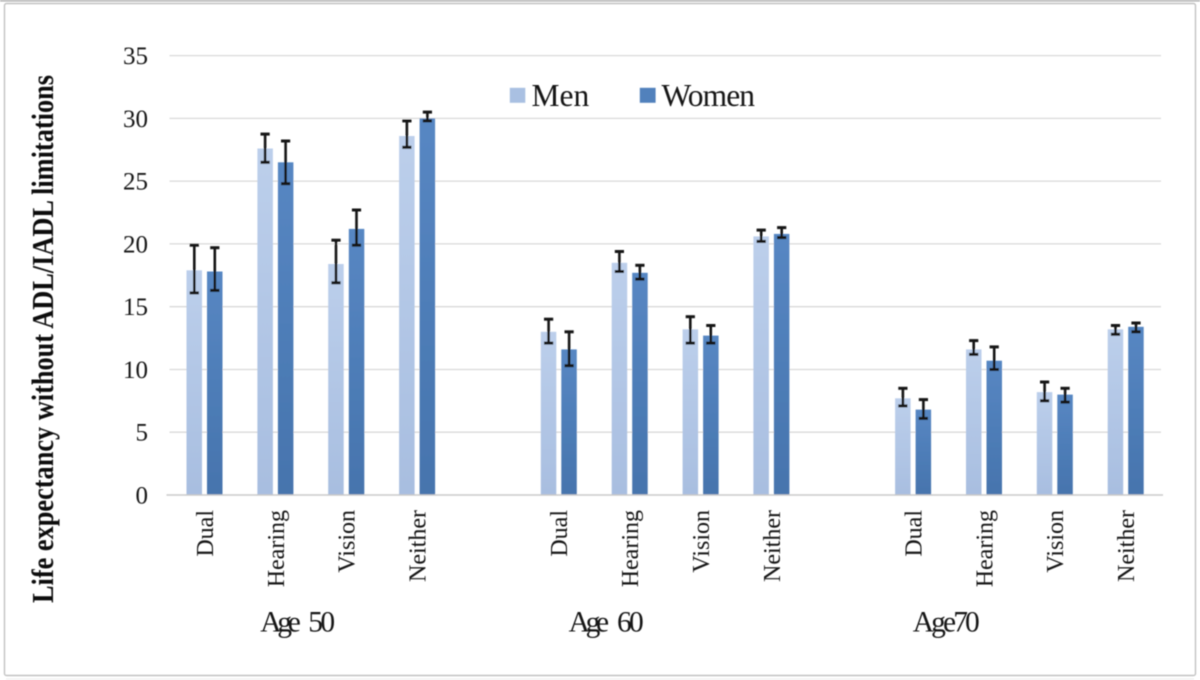  Describe the element at coordinates (135, 182) in the screenshot. I see `svg-text: 25` at that location.